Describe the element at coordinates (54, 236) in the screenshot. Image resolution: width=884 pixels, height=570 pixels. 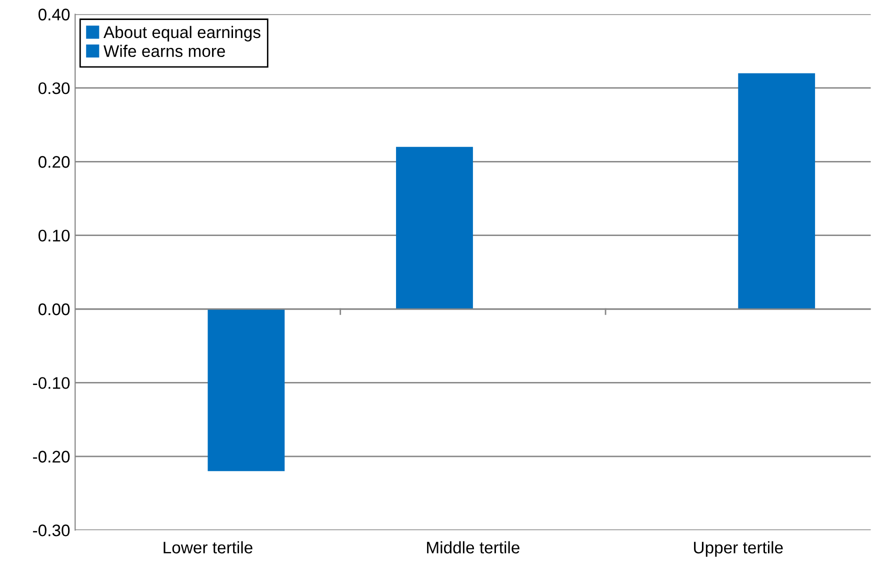
I see `y-tick-label: 0.10` at that location.